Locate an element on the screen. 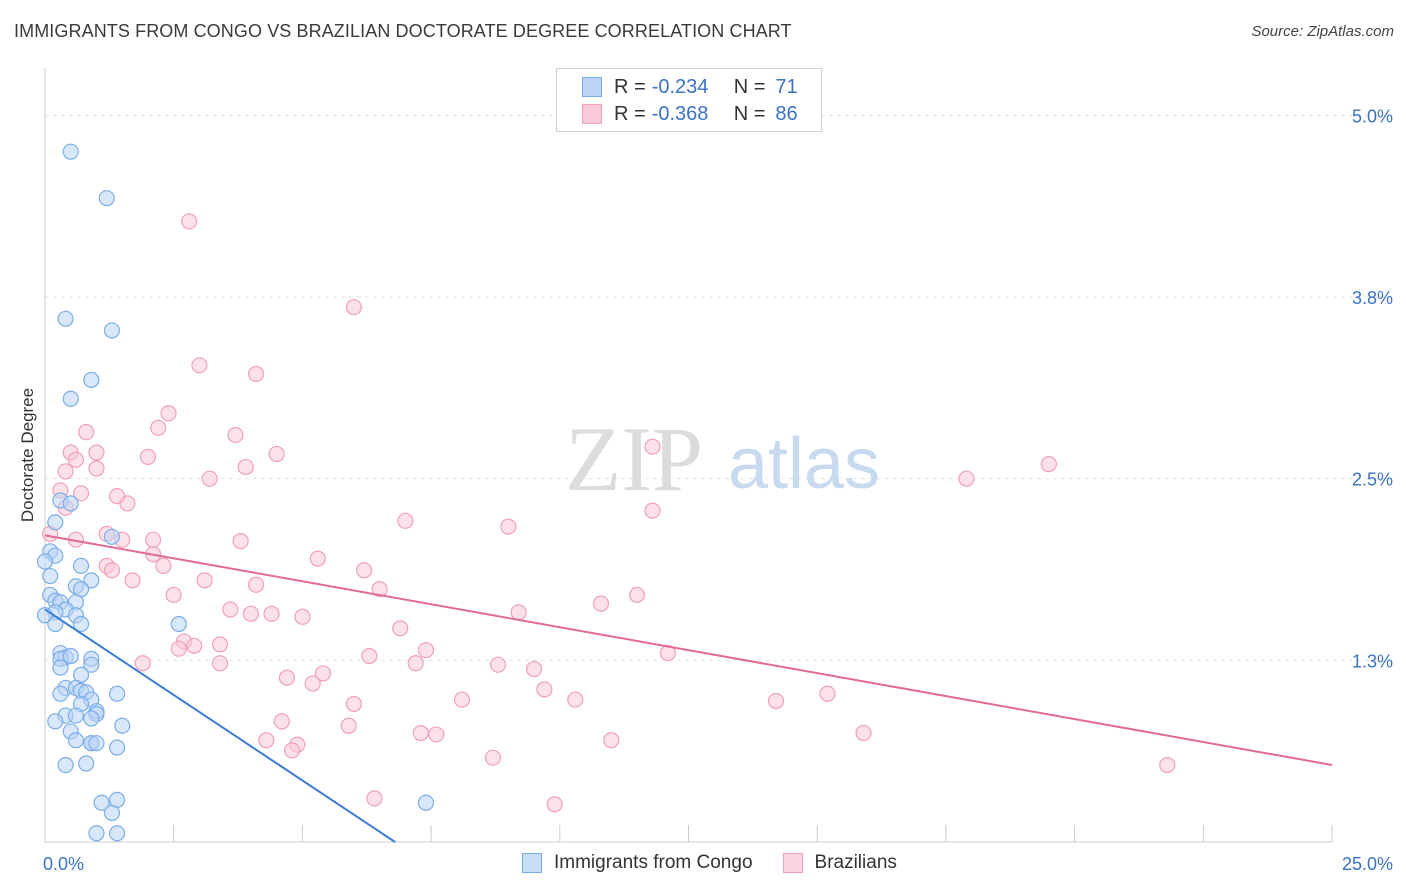 The image size is (1406, 892). legend-item-brazilians: Brazilians is located at coordinates (839, 863).